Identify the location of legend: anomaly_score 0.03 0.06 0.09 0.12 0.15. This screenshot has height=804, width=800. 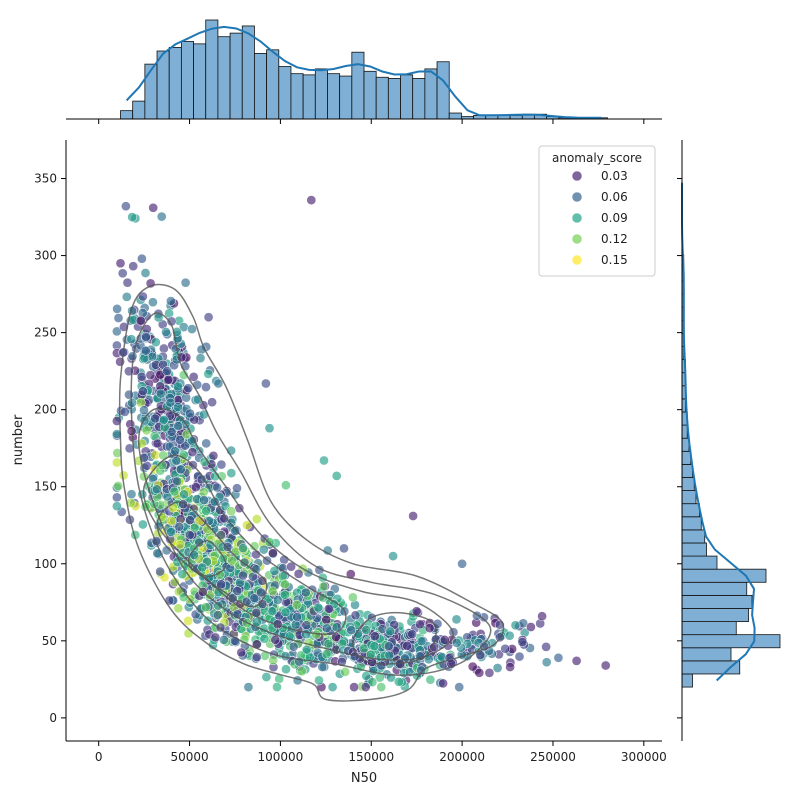
(597, 211).